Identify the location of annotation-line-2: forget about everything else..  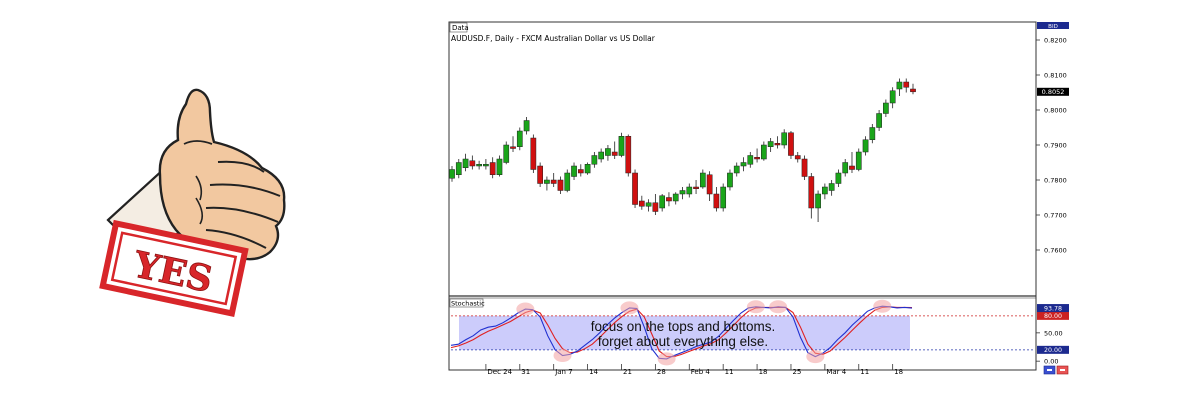
(683, 341).